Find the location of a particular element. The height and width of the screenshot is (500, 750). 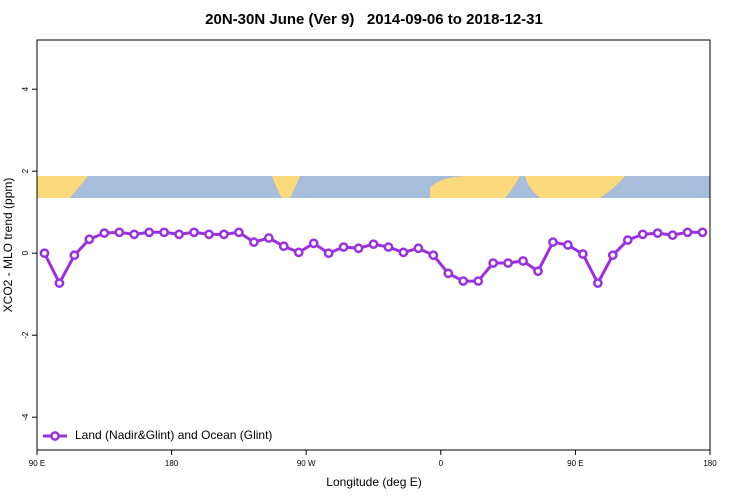

y-tick-label: -2 is located at coordinates (25, 335).